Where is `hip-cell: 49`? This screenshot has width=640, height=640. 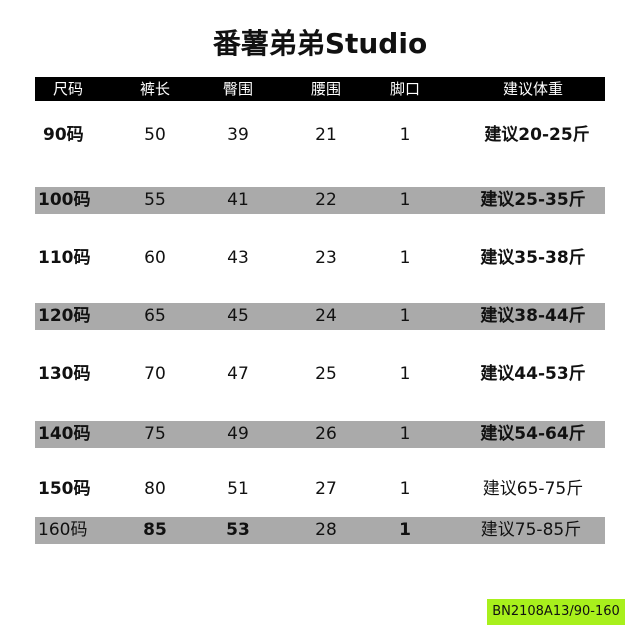 hip-cell: 49 is located at coordinates (238, 434).